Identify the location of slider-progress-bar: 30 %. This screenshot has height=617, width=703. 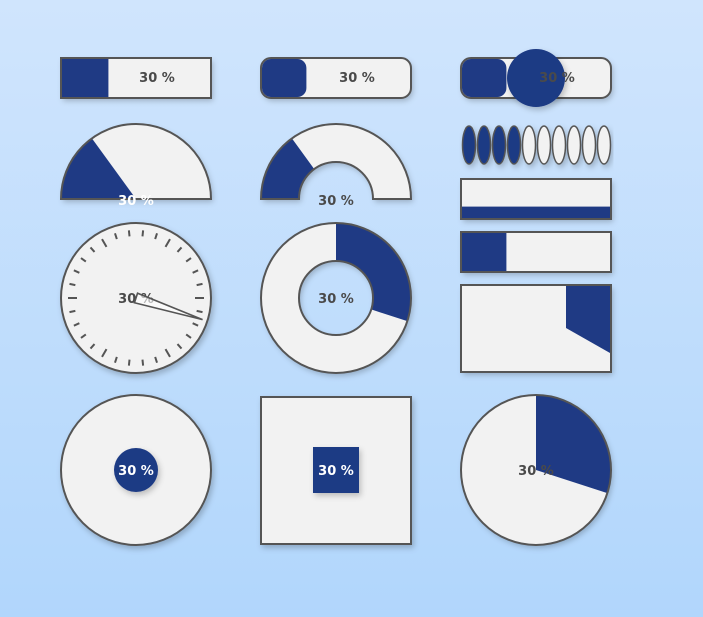
(536, 78).